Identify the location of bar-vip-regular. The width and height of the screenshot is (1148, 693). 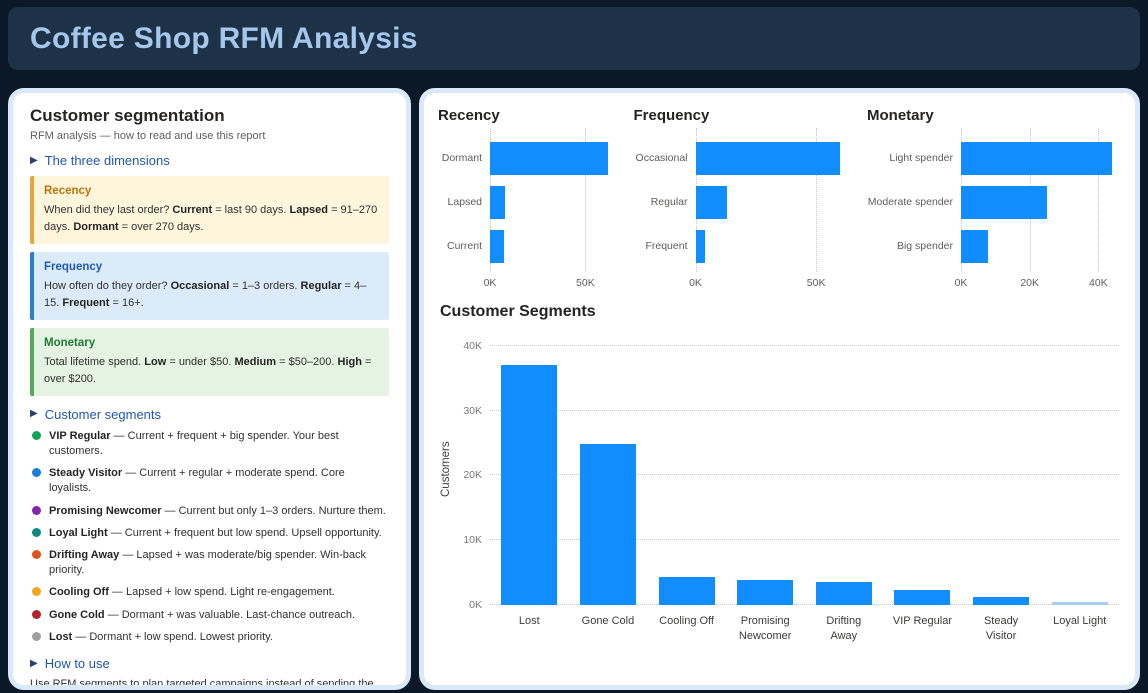
(922, 597).